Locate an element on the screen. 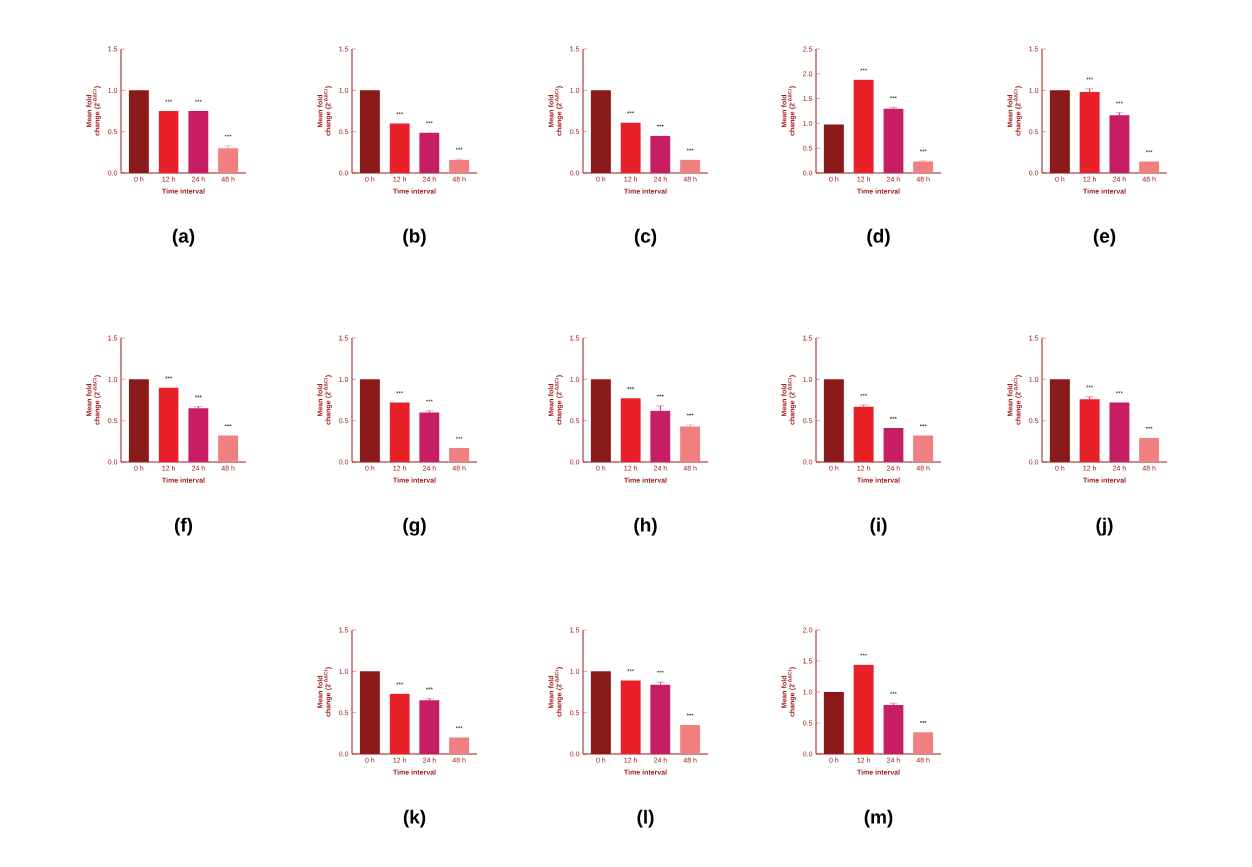  text: (d) is located at coordinates (878, 237).